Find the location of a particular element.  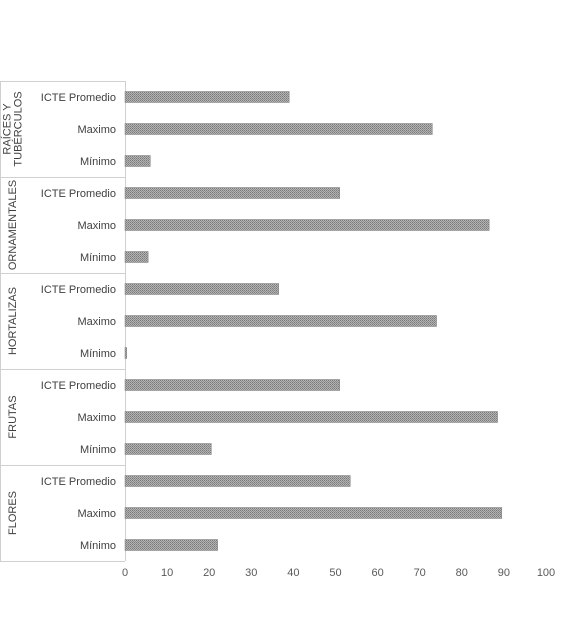

x-tick-label-60: 60 is located at coordinates (377, 573).